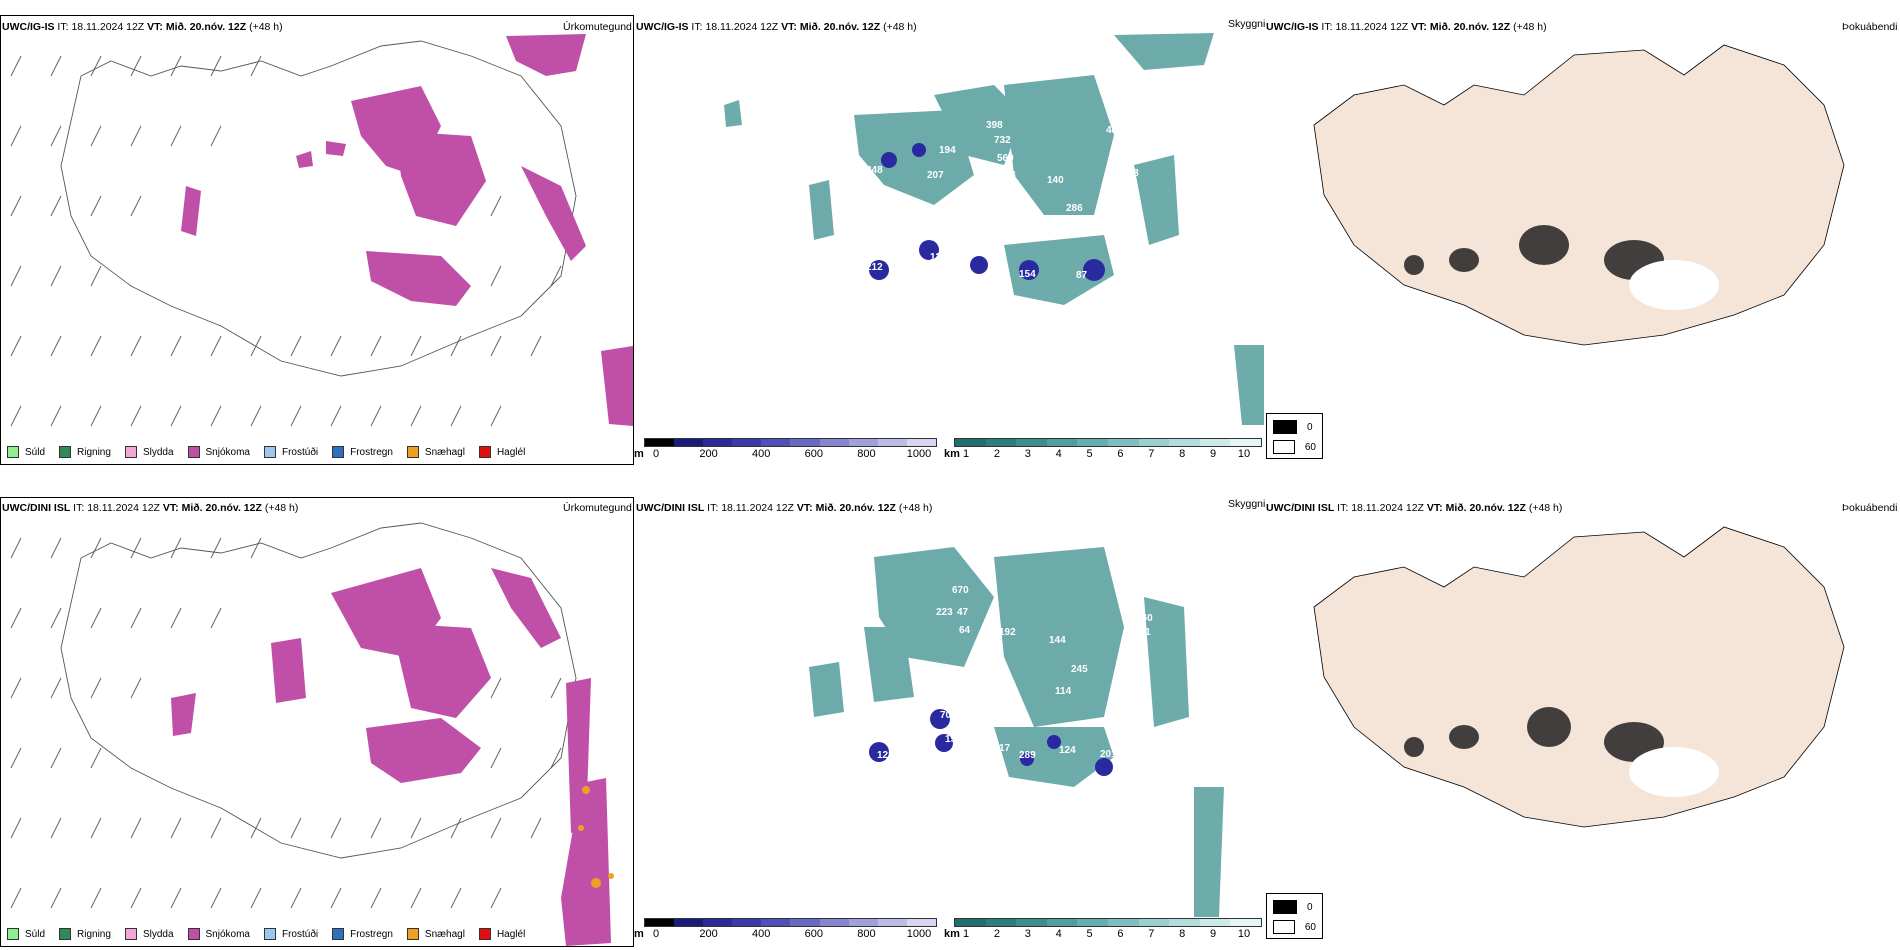 The width and height of the screenshot is (1900, 950). Describe the element at coordinates (919, 454) in the screenshot. I see `colorbar-tick: 1000` at that location.